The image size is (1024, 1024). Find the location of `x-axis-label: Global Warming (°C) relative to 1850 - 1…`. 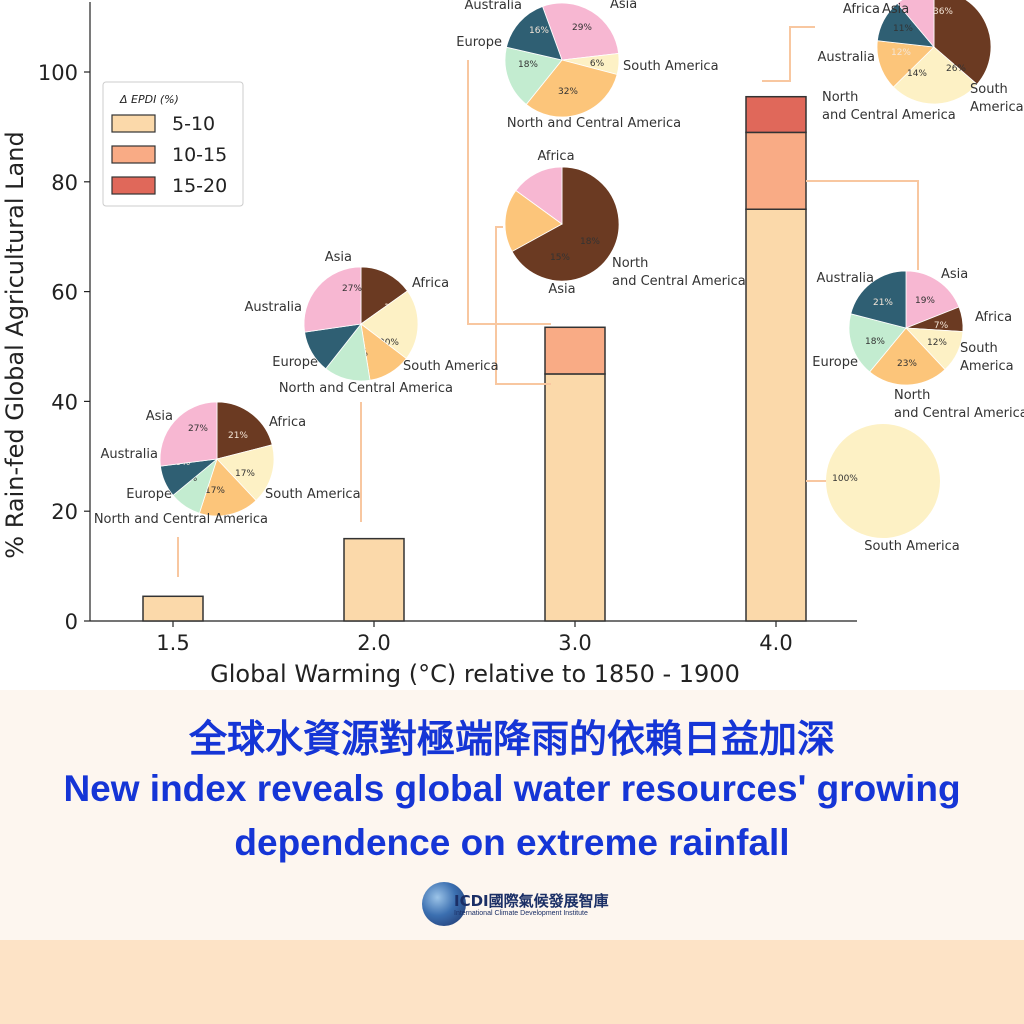

x-axis-label: Global Warming (°C) relative to 1850 - 1… is located at coordinates (475, 674).